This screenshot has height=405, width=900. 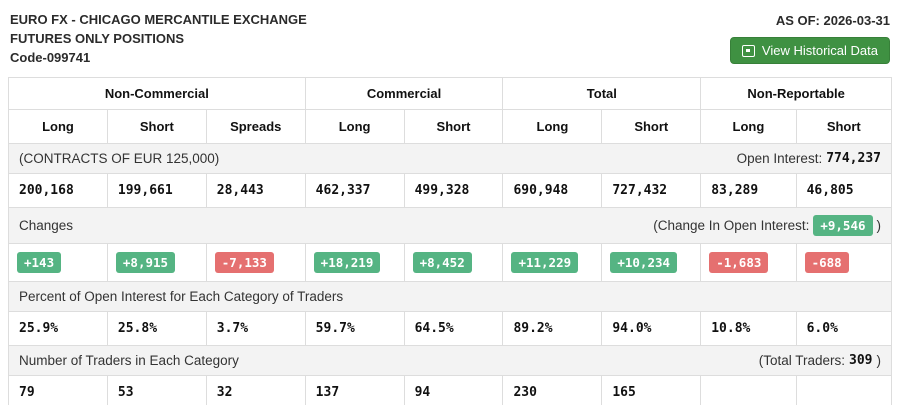 What do you see at coordinates (853, 158) in the screenshot?
I see `open-interest-value: 774,237` at bounding box center [853, 158].